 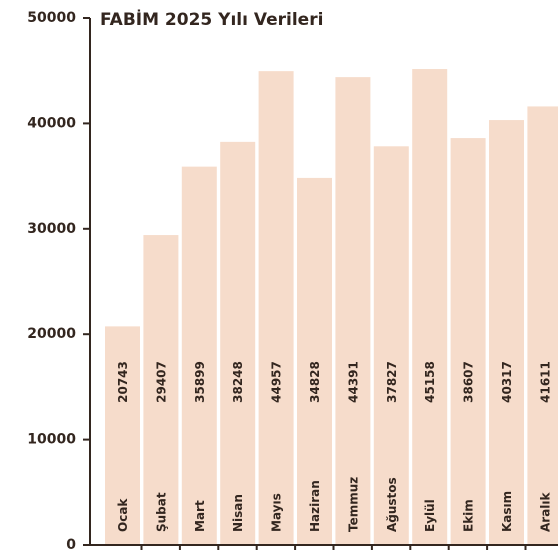 I want to click on y-tick-label: 40000, so click(x=51, y=123).